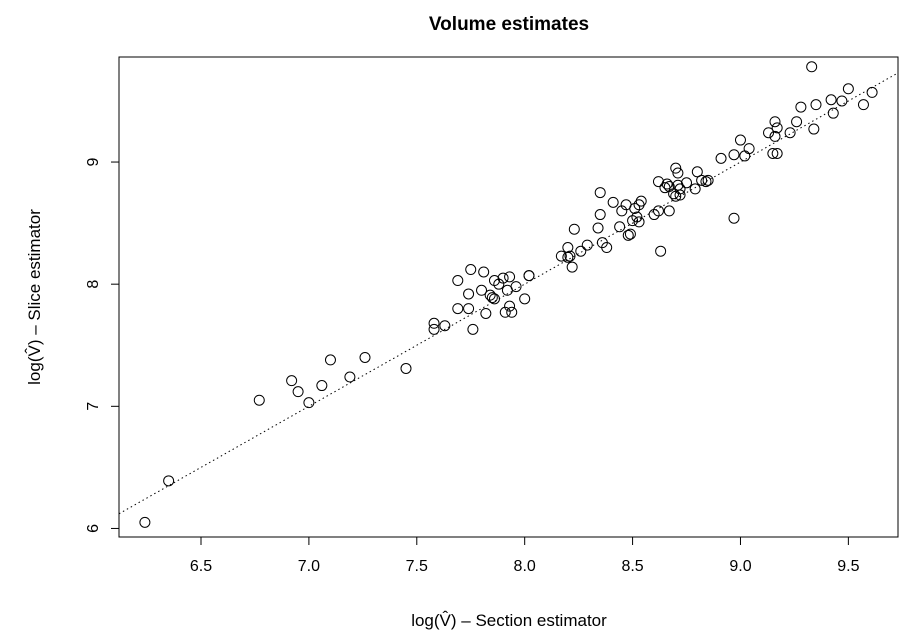 This screenshot has height=639, width=900. What do you see at coordinates (93, 161) in the screenshot?
I see `y-tick-label: 9` at bounding box center [93, 161].